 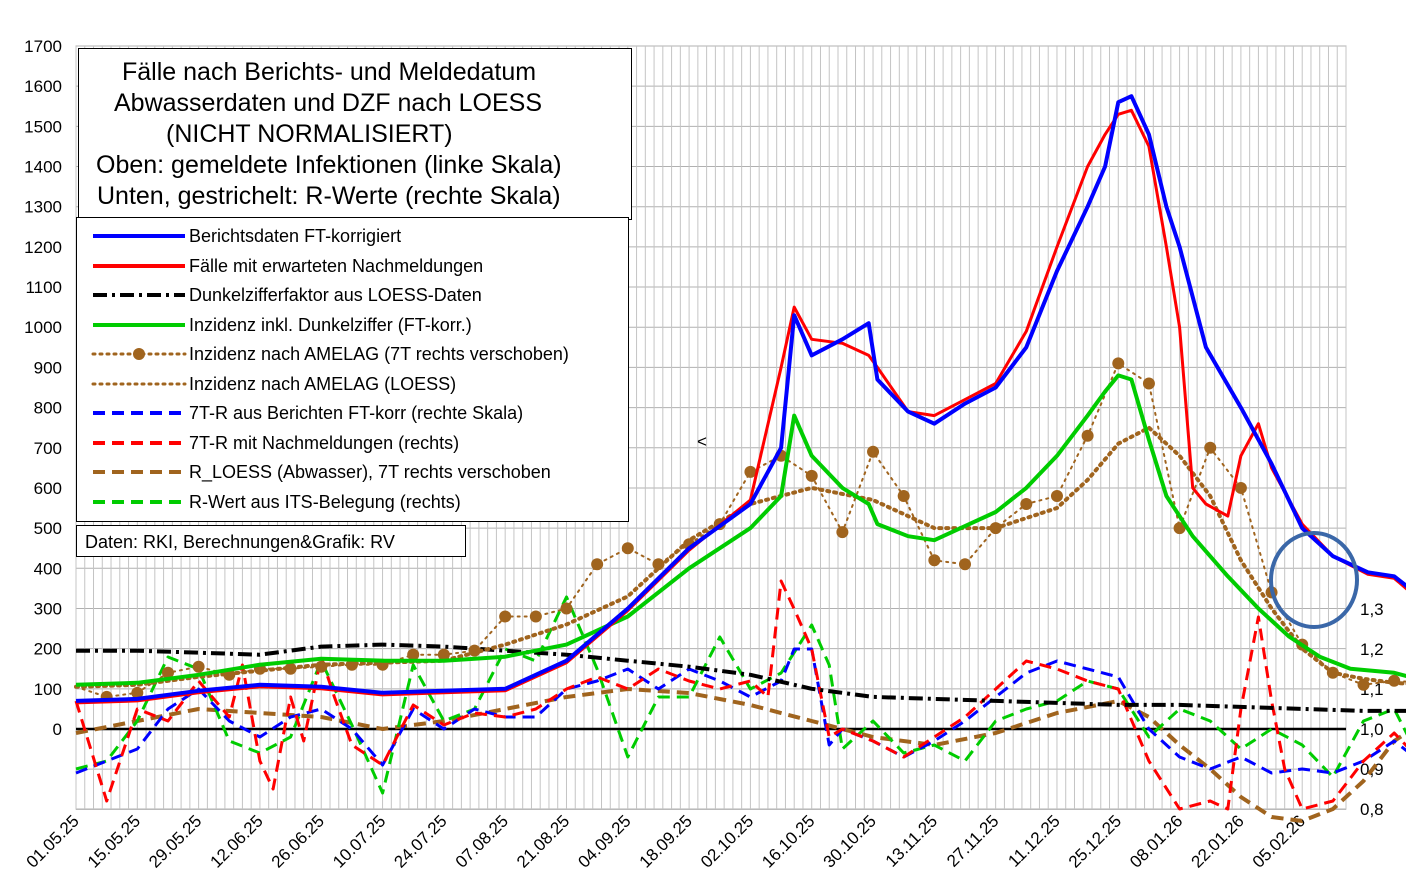 I want to click on left-tick-label: 1400, so click(x=43, y=167).